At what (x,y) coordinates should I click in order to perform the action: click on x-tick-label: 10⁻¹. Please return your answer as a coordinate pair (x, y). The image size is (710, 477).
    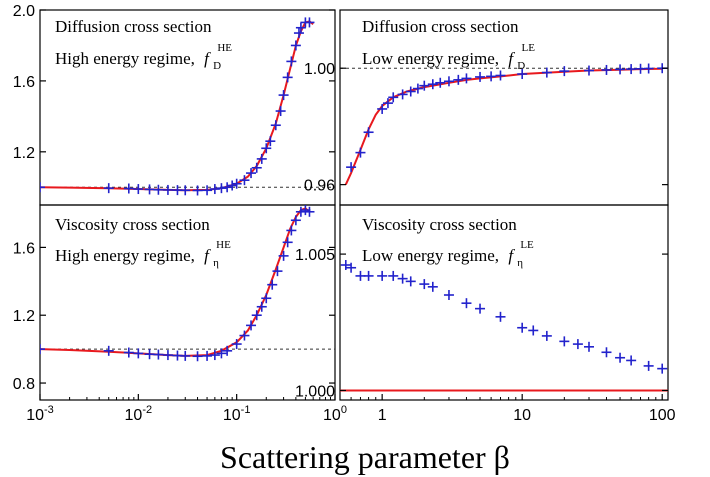
    Looking at the image, I should click on (237, 414).